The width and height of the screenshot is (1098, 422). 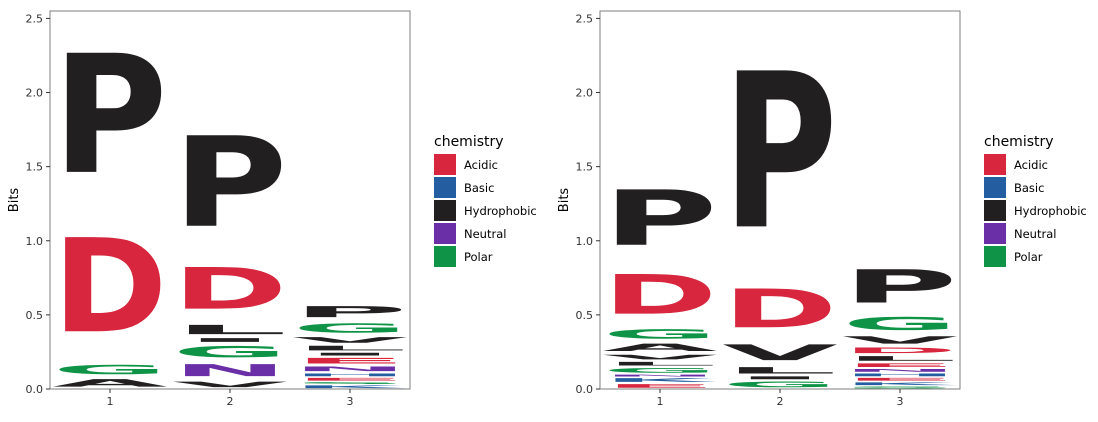 What do you see at coordinates (349, 383) in the screenshot?
I see `logo-letter-s: S` at bounding box center [349, 383].